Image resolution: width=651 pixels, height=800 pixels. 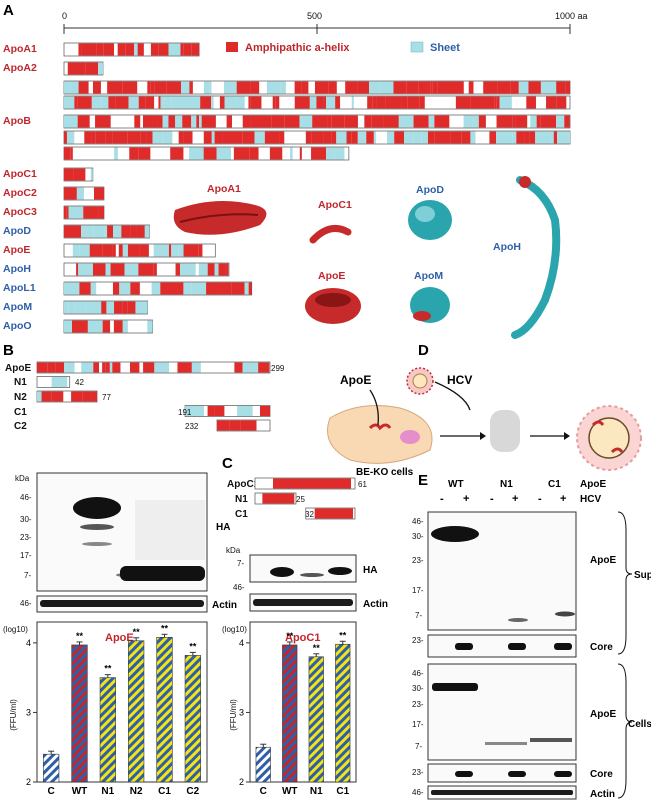 What do you see at coordinates (540, 499) in the screenshot?
I see `panel-e-sign-5: -` at bounding box center [540, 499].